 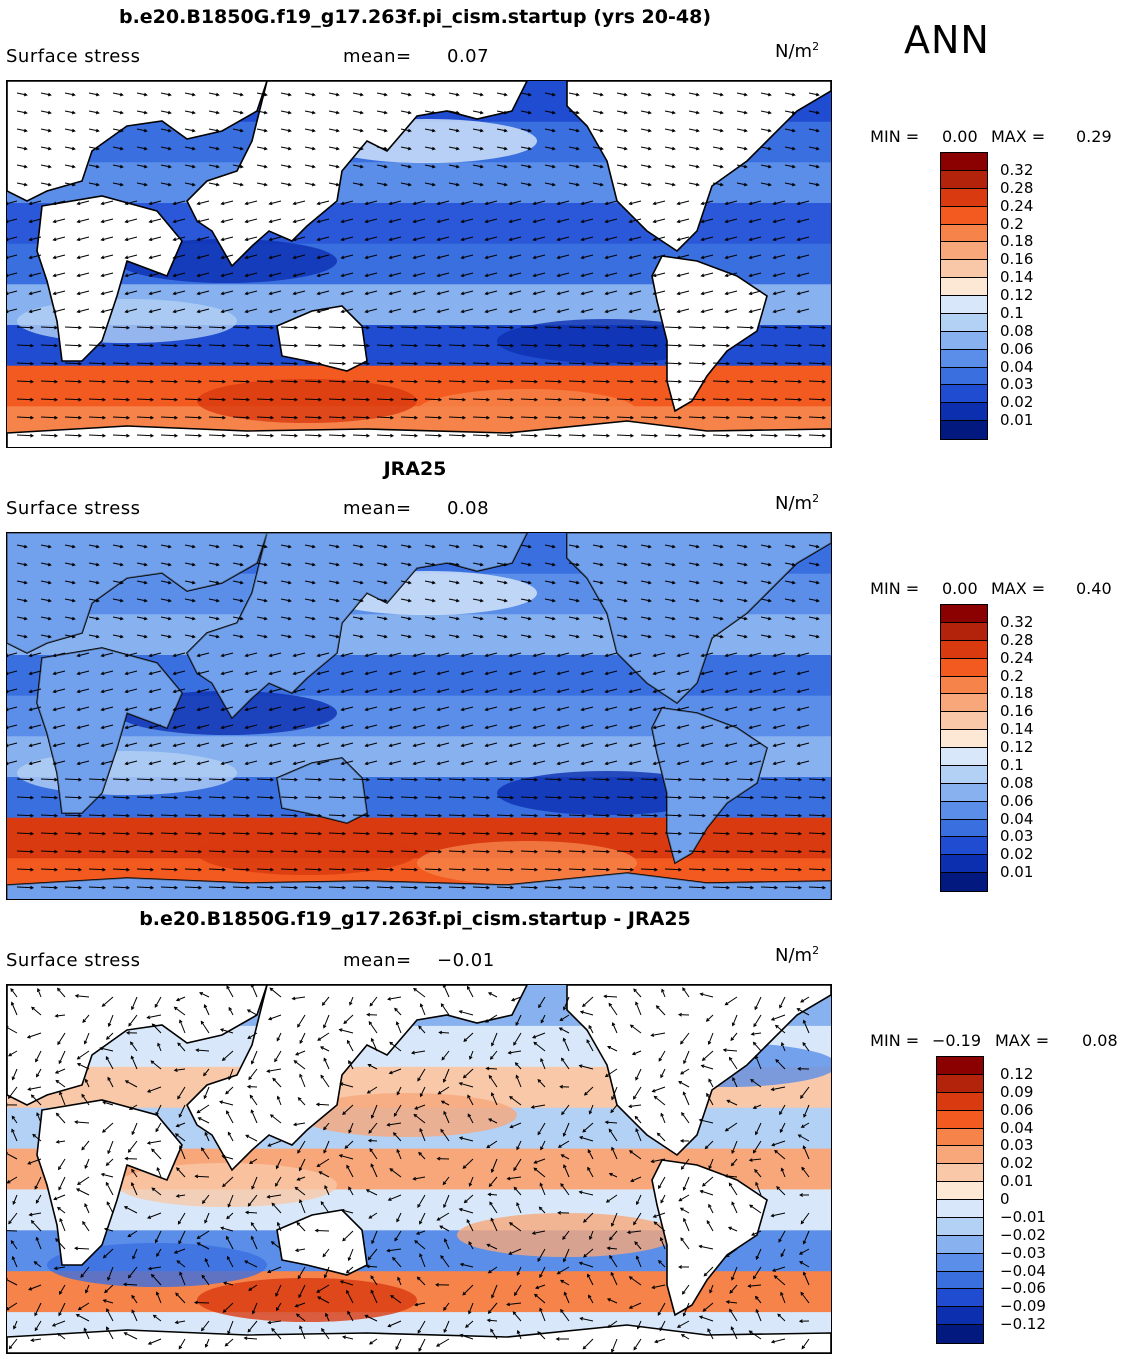 I want to click on colorbar-tick-label: 0.09, so click(x=1017, y=1091).